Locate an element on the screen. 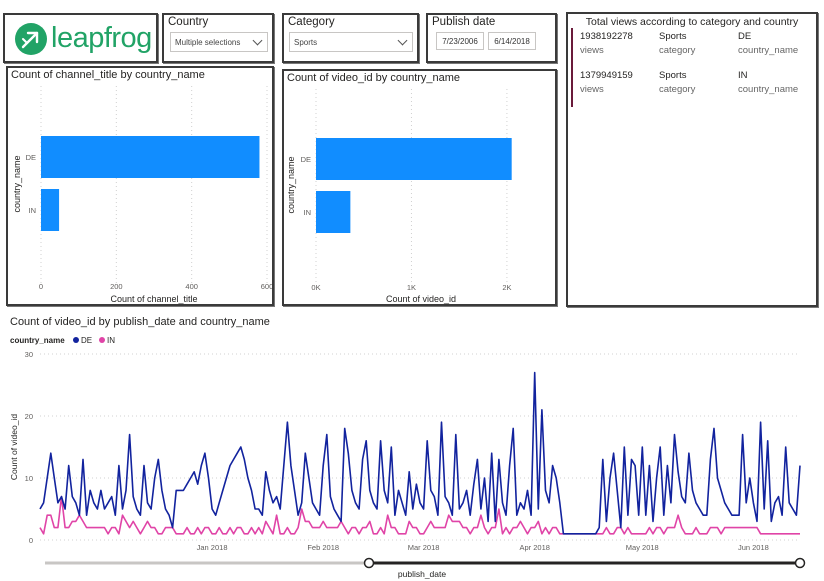 The width and height of the screenshot is (824, 581). legend-title: country_name is located at coordinates (37, 340).